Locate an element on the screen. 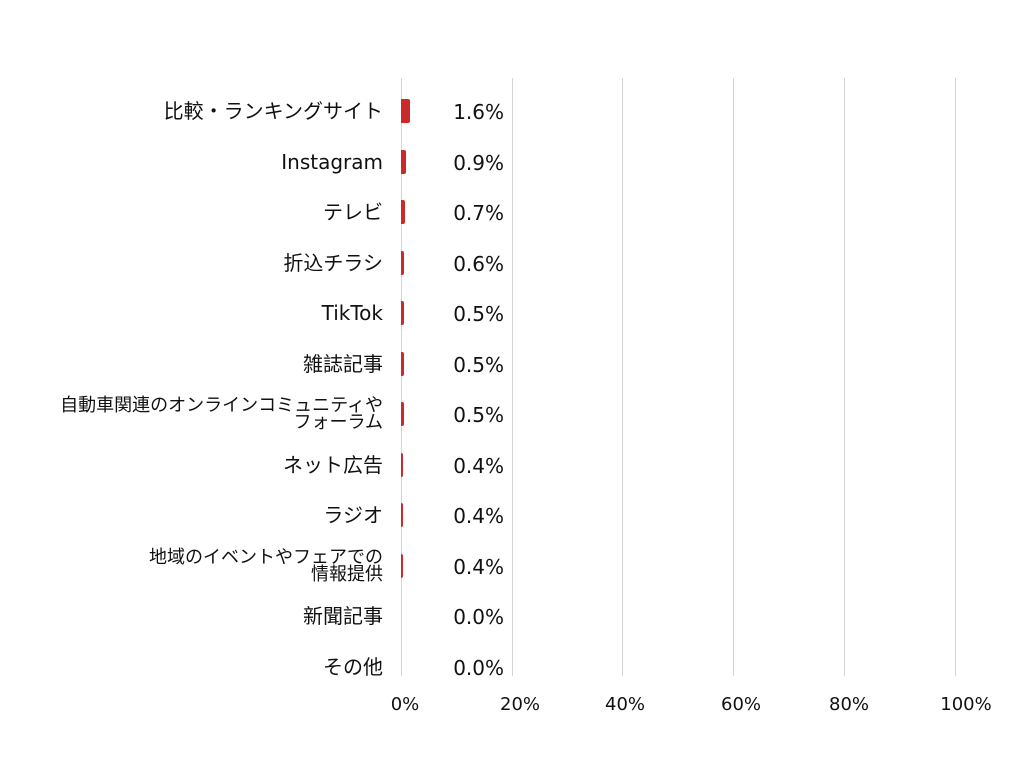  category-label-line1: テレビ is located at coordinates (353, 212).